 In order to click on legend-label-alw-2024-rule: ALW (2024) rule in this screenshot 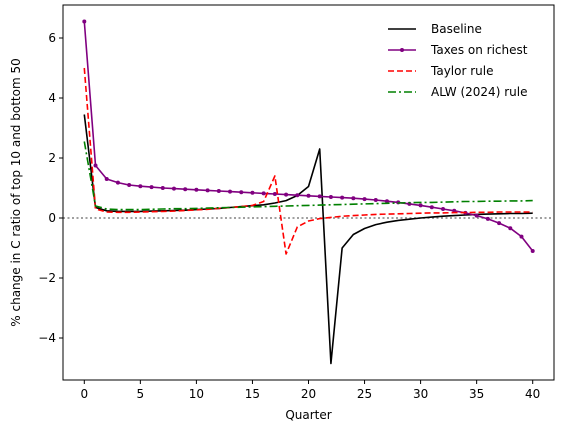, I will do `click(479, 92)`.